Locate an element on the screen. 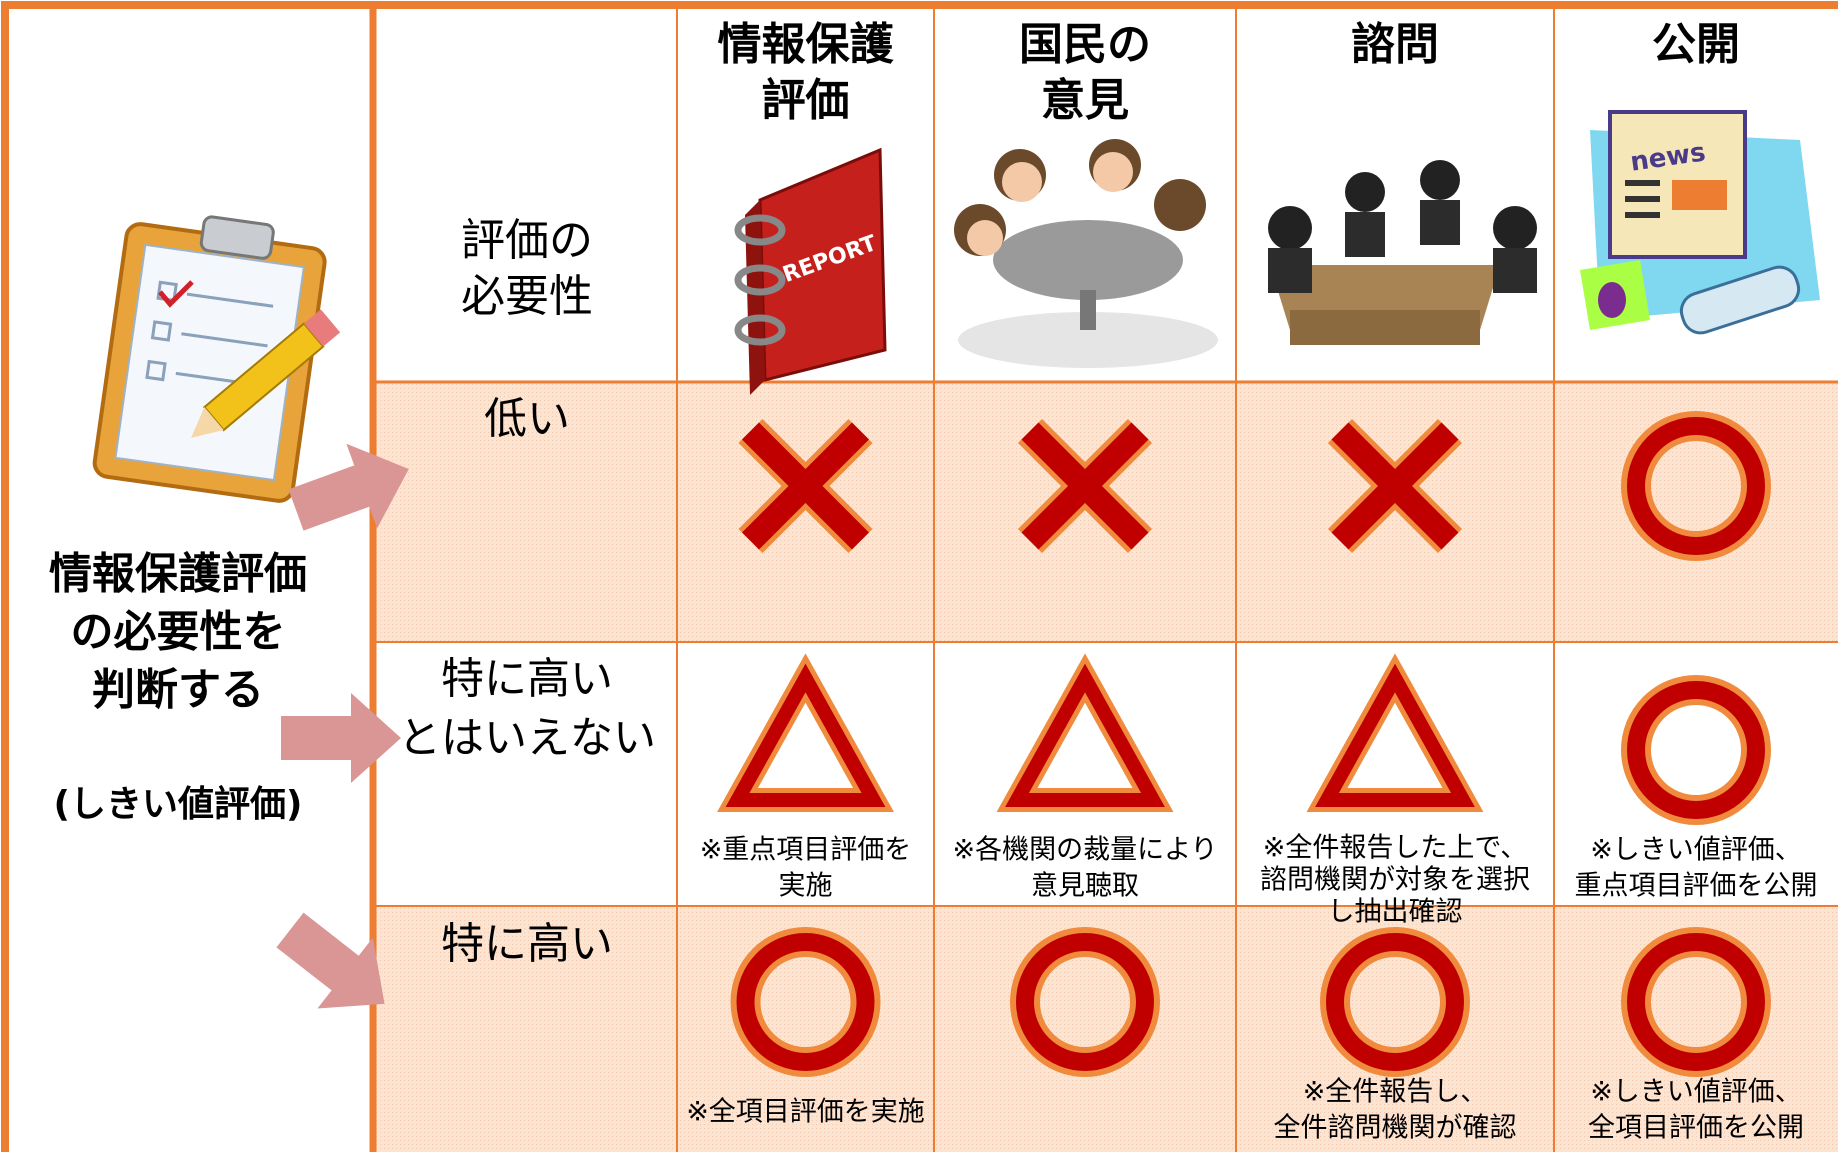 This screenshot has height=1152, width=1838. column-header: 公開 is located at coordinates (1696, 44).